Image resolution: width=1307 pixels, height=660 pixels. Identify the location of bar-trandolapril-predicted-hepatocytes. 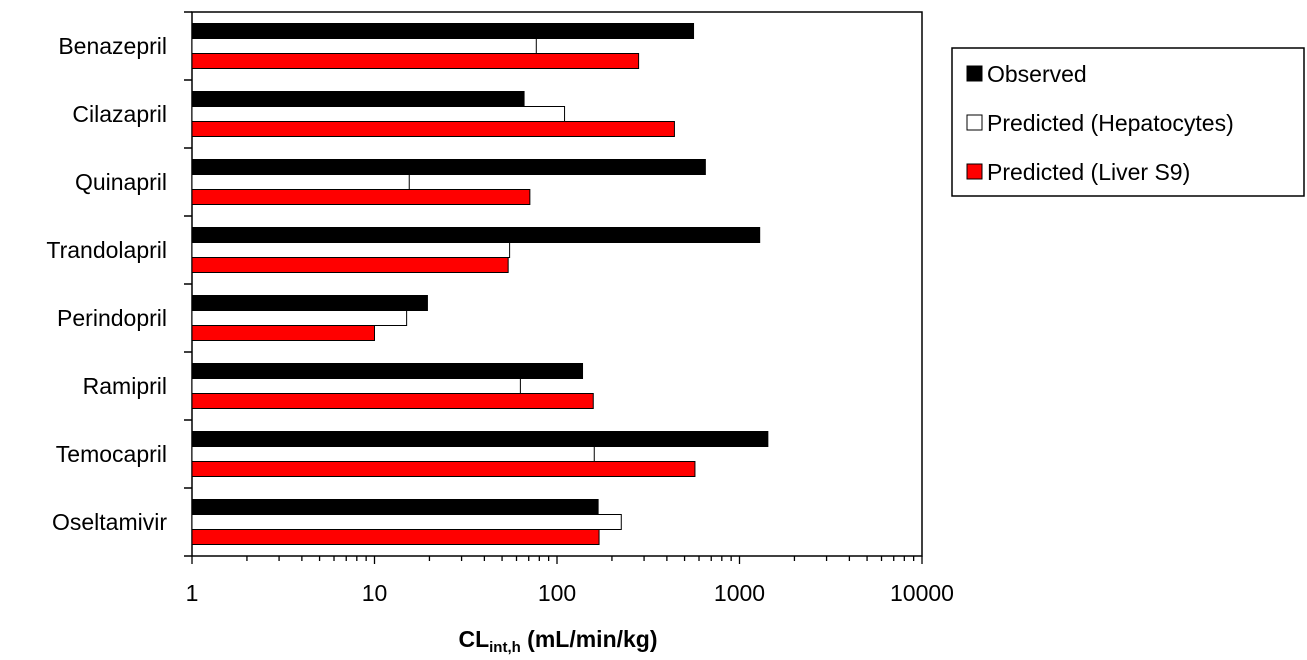
(351, 250).